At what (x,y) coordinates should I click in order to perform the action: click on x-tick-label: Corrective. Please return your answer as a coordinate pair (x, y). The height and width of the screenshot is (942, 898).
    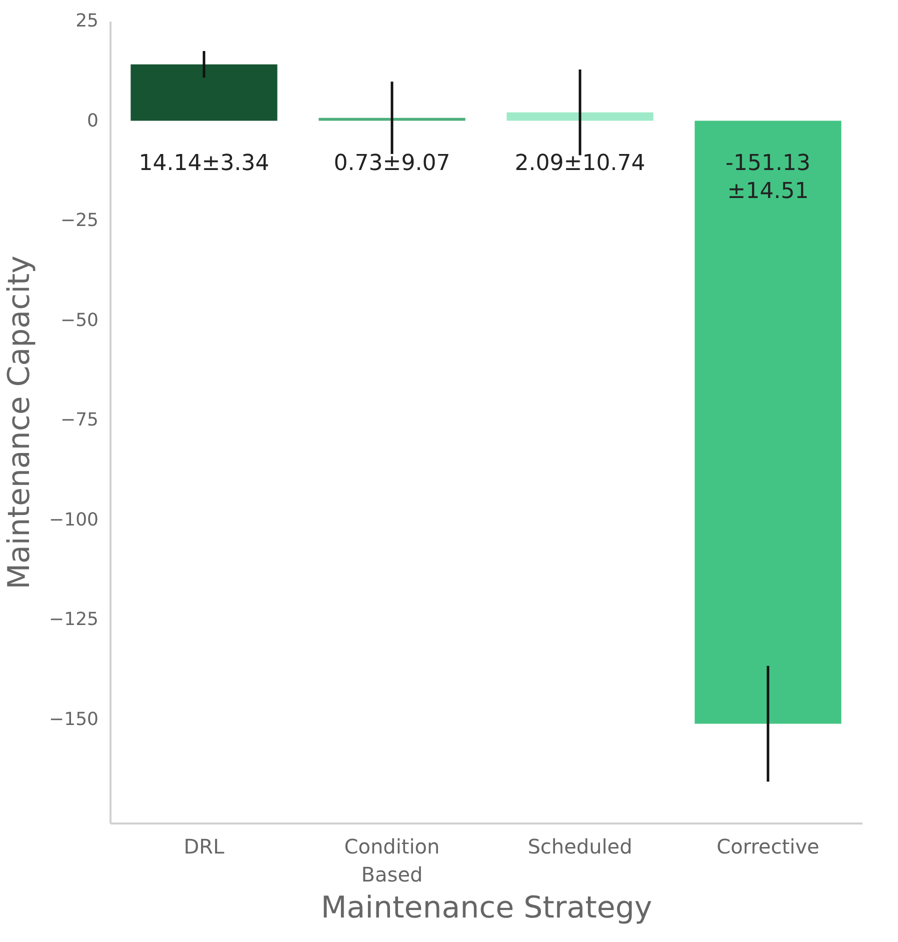
    Looking at the image, I should click on (768, 846).